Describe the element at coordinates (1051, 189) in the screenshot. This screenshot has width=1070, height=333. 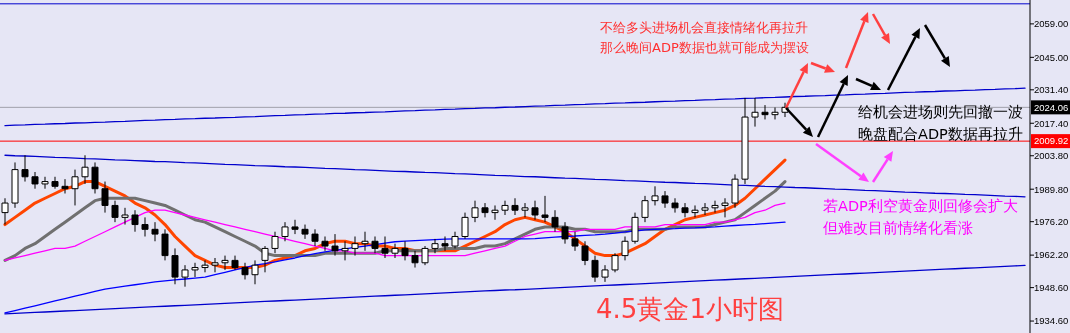
I see `y-tick-label: 1989.80` at that location.